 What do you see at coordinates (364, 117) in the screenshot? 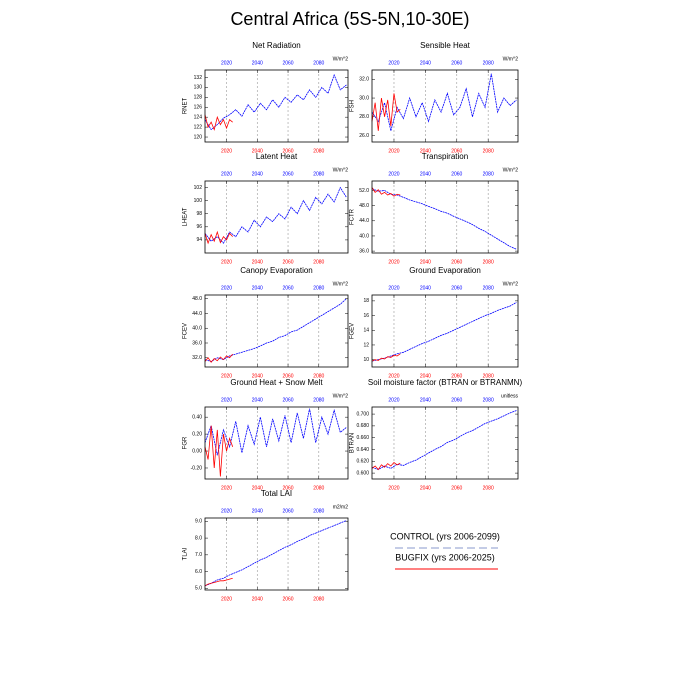
I see `y-tick-label: 28.0` at bounding box center [364, 117].